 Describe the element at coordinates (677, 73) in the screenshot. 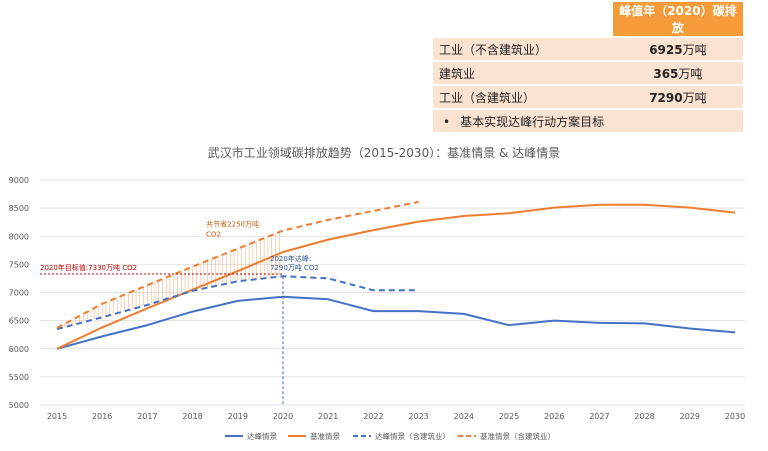

I see `table-row-value: 365万吨` at that location.